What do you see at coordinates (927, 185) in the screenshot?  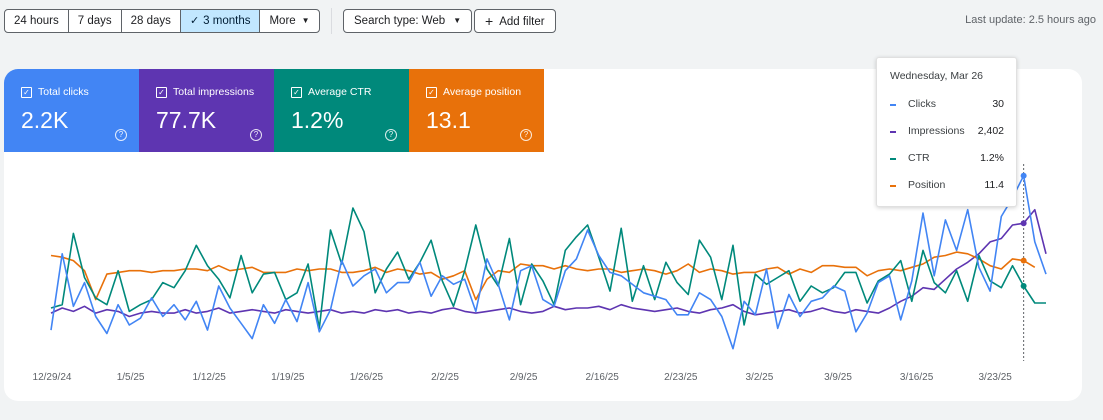 I see `tooltip-row-name: Position` at bounding box center [927, 185].